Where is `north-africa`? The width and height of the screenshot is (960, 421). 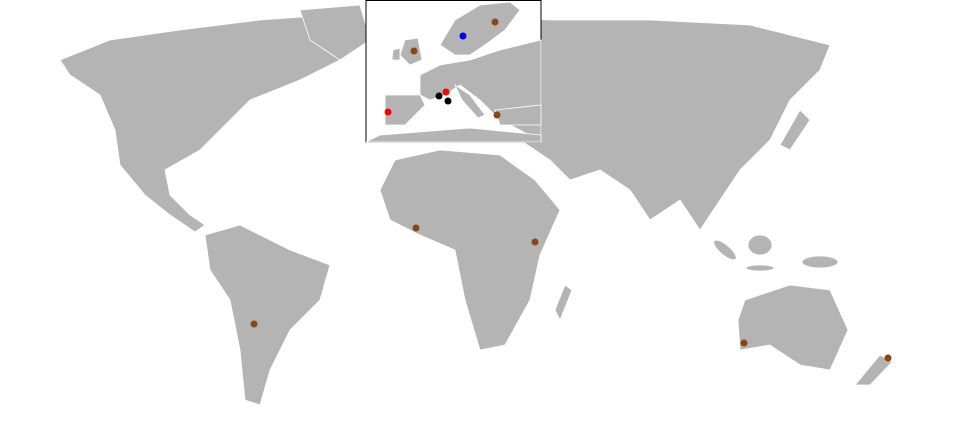 north-africa is located at coordinates (453, 135).